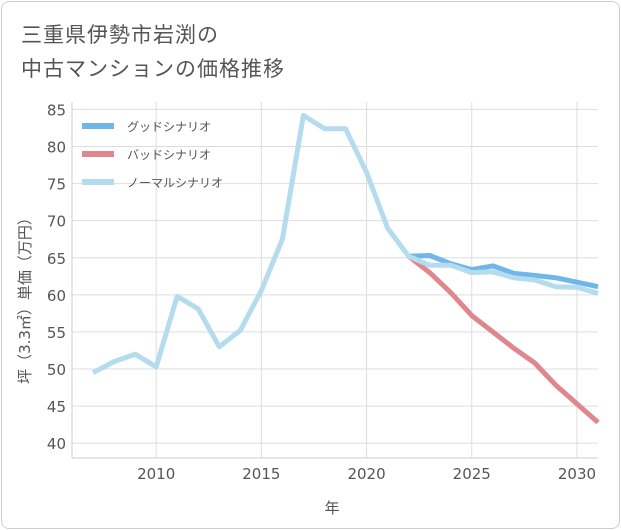 This screenshot has height=530, width=621. I want to click on title-line-2: 中古マンションの価格推移, so click(153, 69).